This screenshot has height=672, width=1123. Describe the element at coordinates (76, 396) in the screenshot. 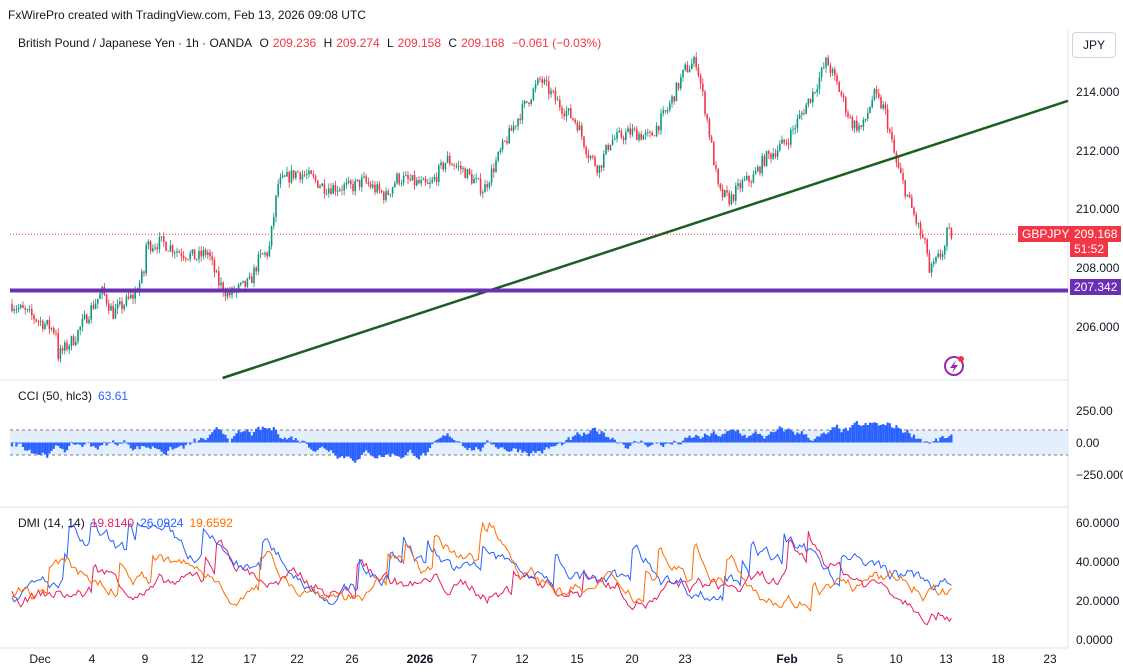

I see `cci-legend: CCI (50, hlc3) 63.61` at that location.